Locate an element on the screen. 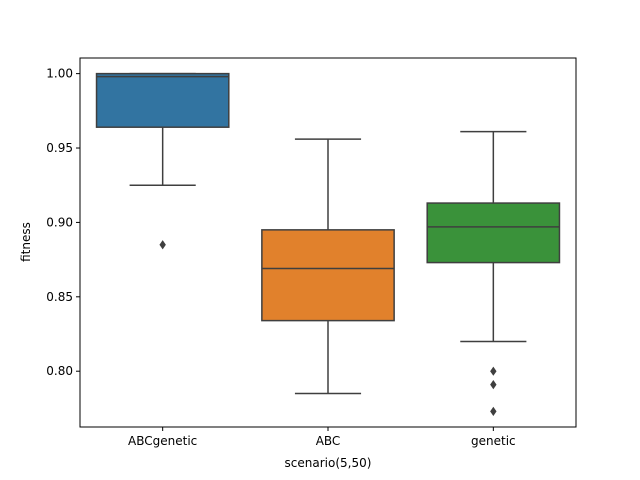  y-axis-label: fitness is located at coordinates (26, 242).